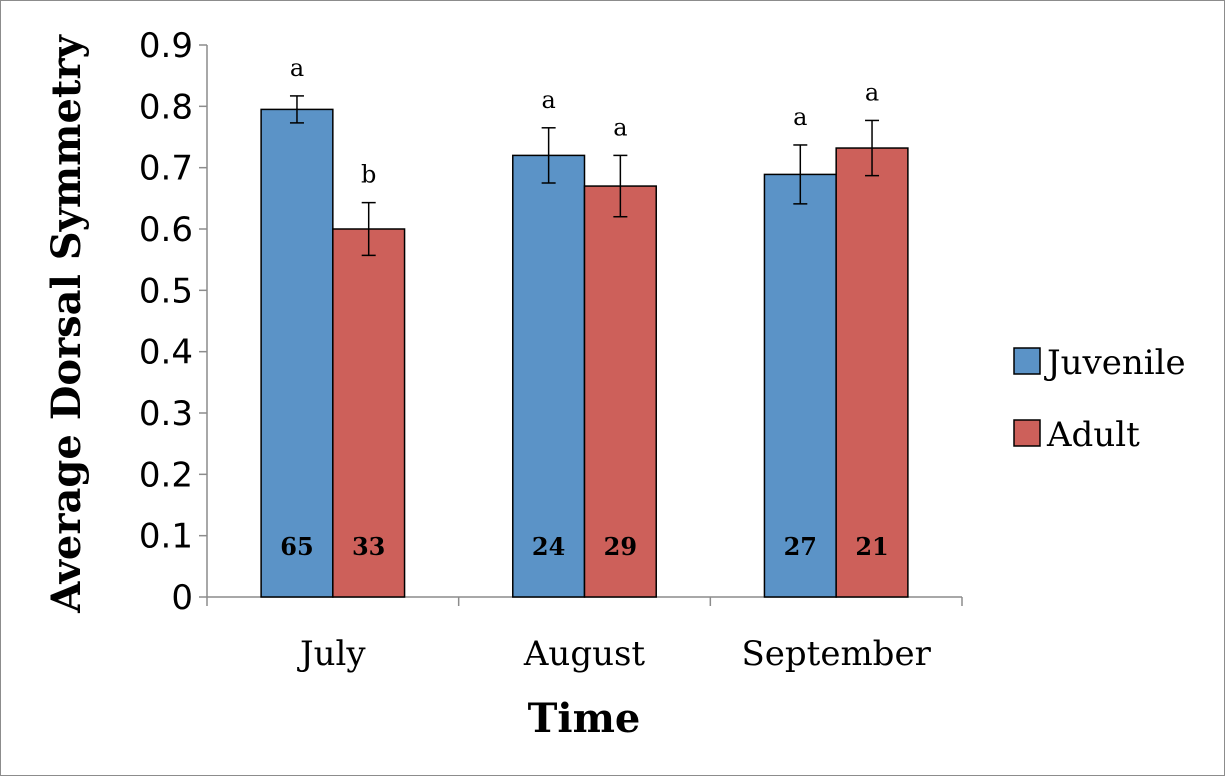 This screenshot has height=776, width=1225. I want to click on sample-size-label: 65, so click(296, 546).